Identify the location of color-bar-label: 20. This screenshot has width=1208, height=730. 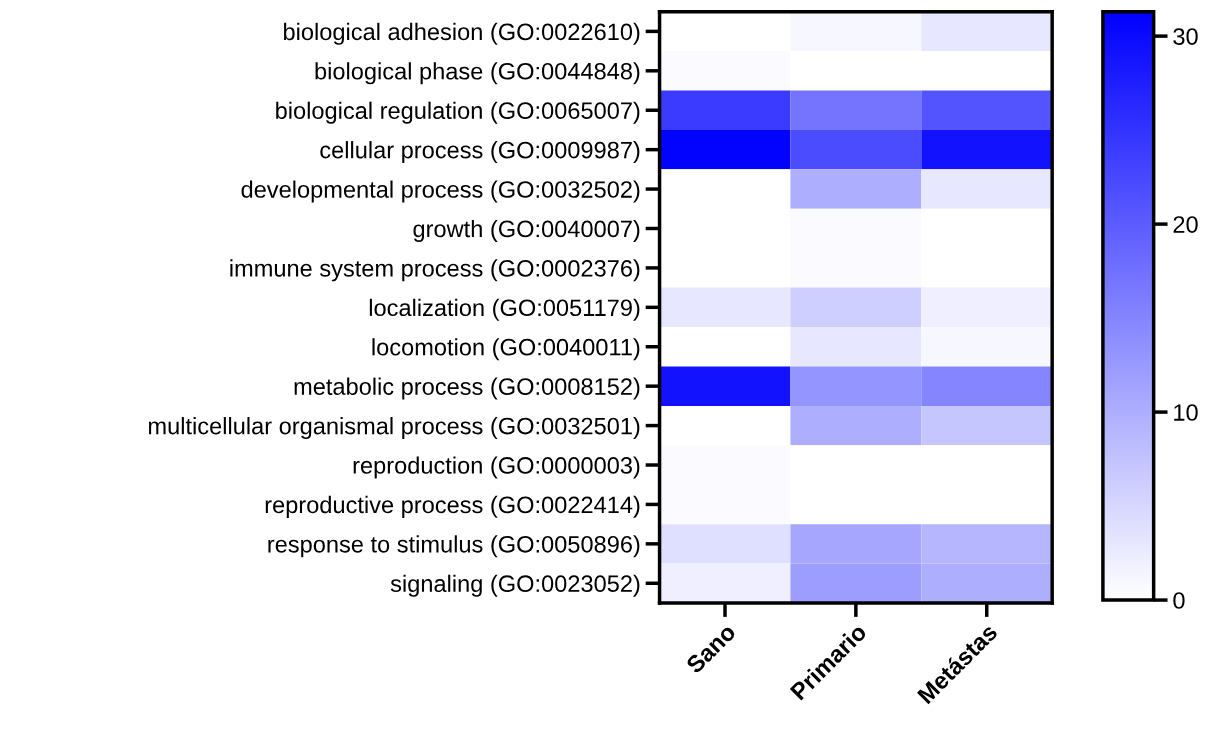
(1185, 224).